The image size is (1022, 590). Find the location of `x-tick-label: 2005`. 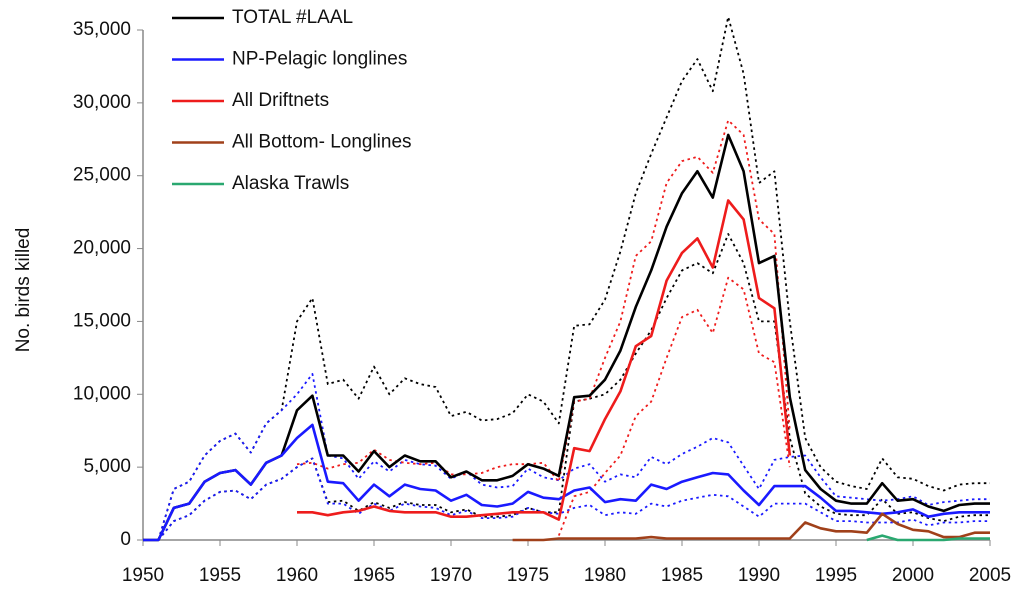

x-tick-label: 2005 is located at coordinates (990, 575).